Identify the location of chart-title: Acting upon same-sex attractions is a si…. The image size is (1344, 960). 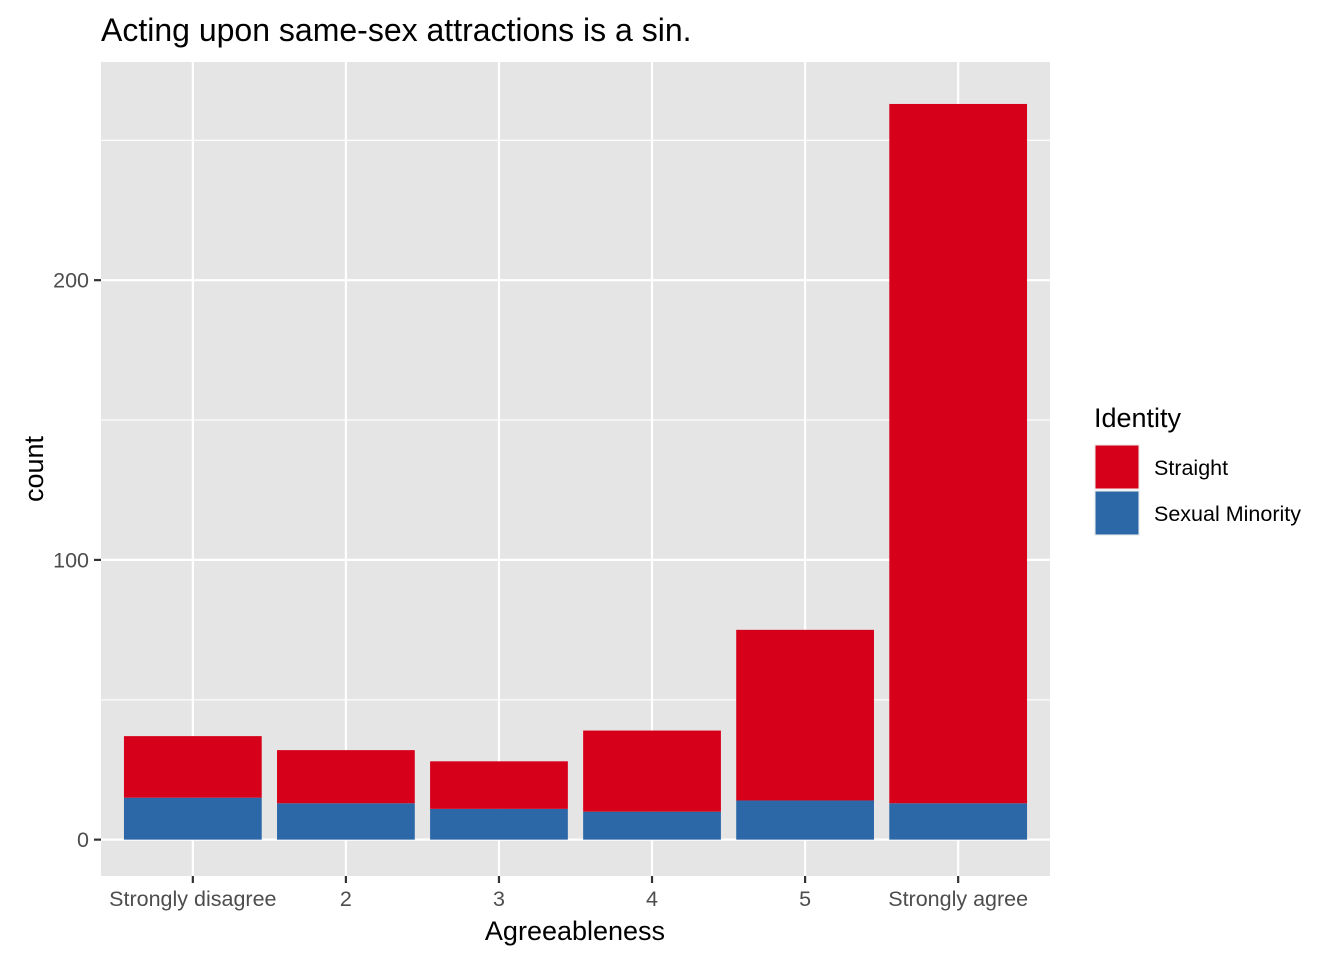
(396, 30).